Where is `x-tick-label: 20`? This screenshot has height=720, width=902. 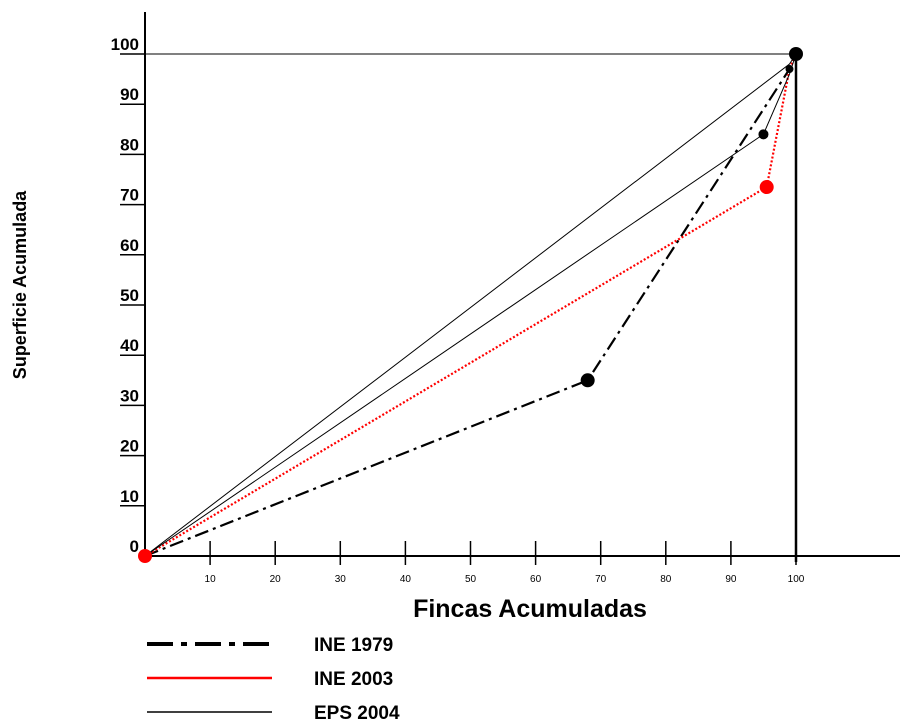
x-tick-label: 20 is located at coordinates (276, 579).